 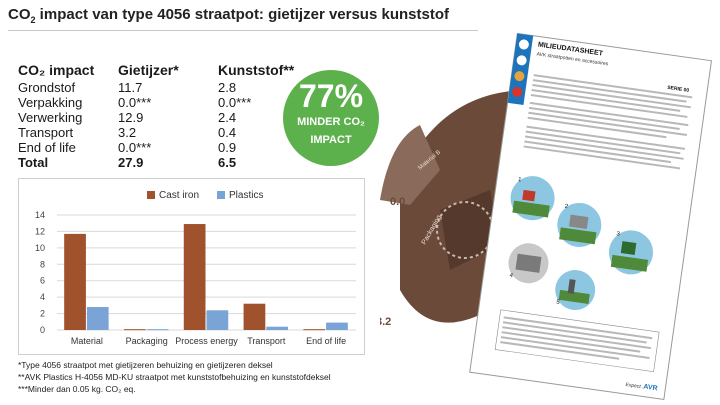 I want to click on total-kunststof: 6.5, so click(x=227, y=162).